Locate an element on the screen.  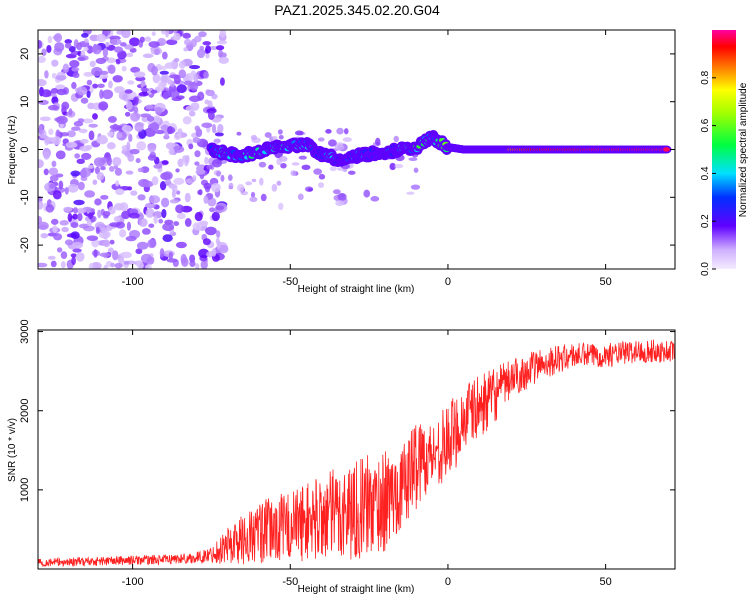
spectrogram-x-tick-label: -100 is located at coordinates (133, 282).